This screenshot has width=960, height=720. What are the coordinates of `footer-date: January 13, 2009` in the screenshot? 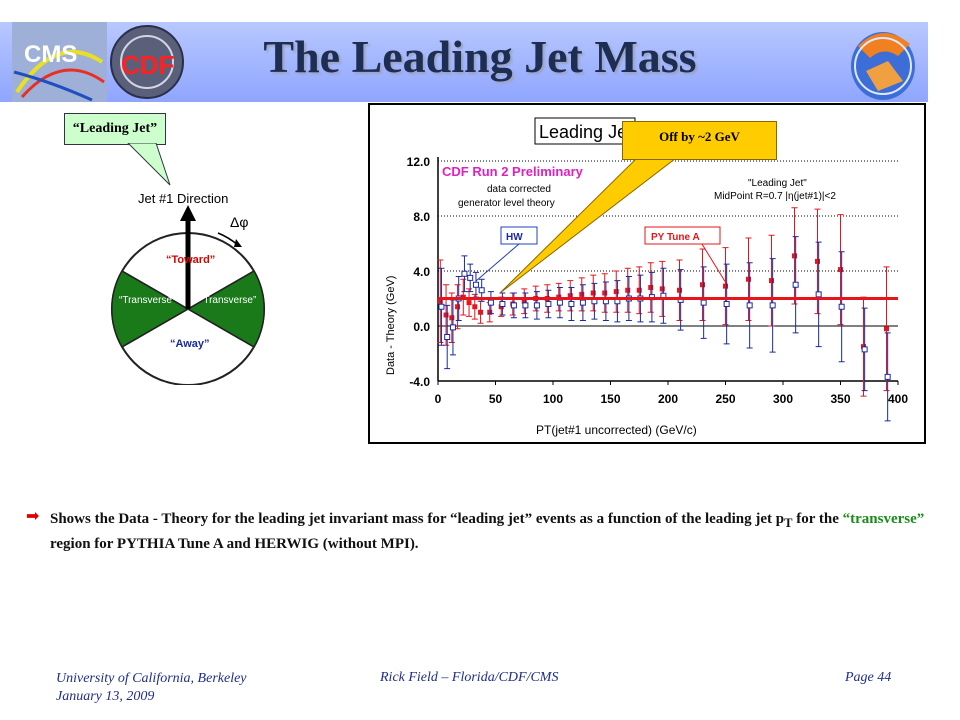 It's located at (105, 696).